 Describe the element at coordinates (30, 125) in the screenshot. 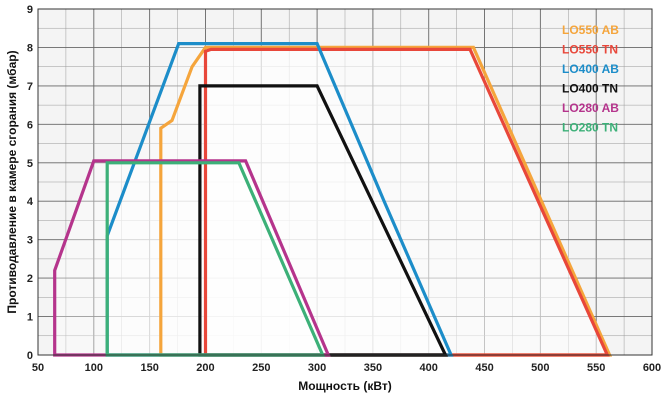

I see `y-tick-label: 6` at that location.